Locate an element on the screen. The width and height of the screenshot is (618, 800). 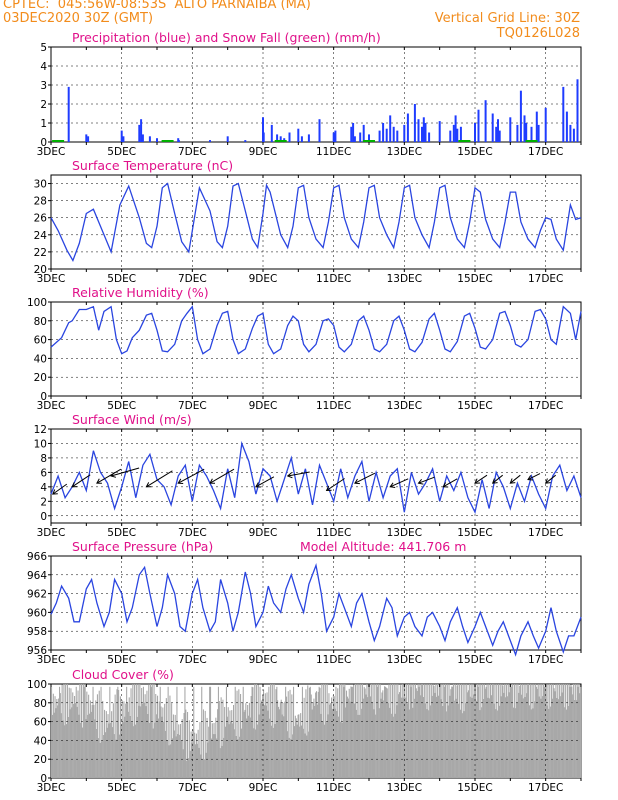
x-tick-label: 5DEC is located at coordinates (121, 279).